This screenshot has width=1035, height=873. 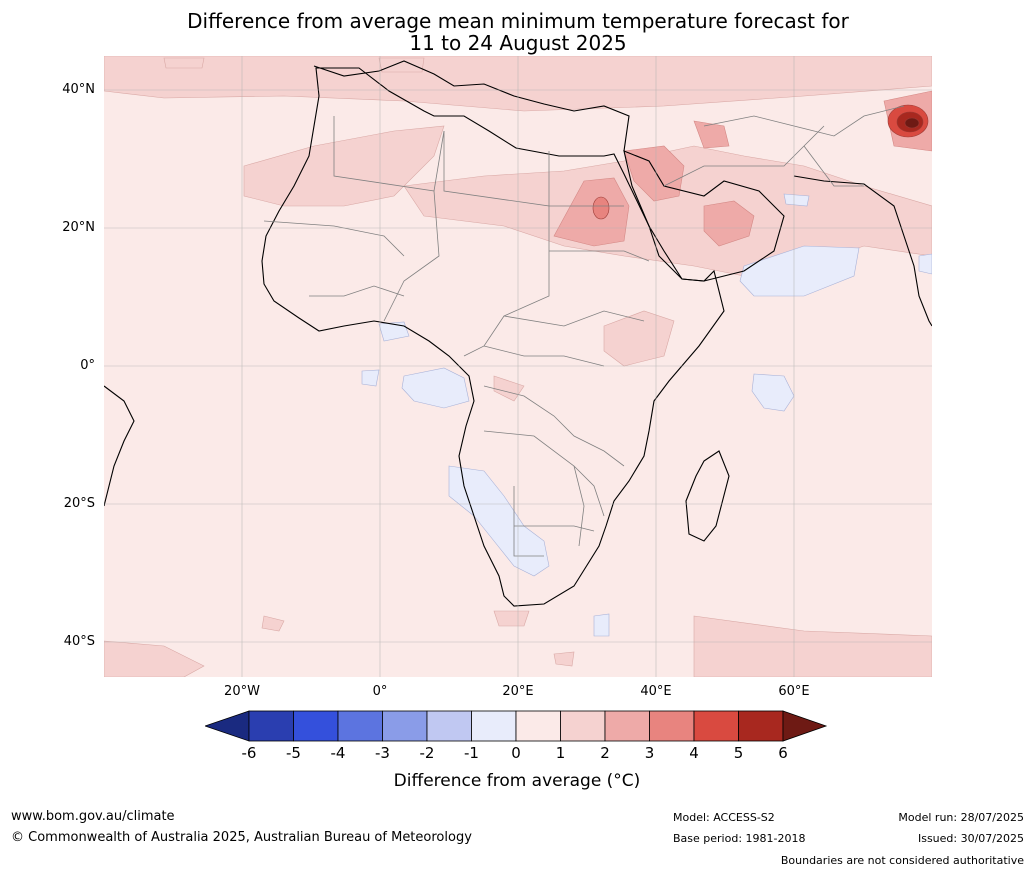 What do you see at coordinates (694, 753) in the screenshot?
I see `colorbar-tick-label: 4` at bounding box center [694, 753].